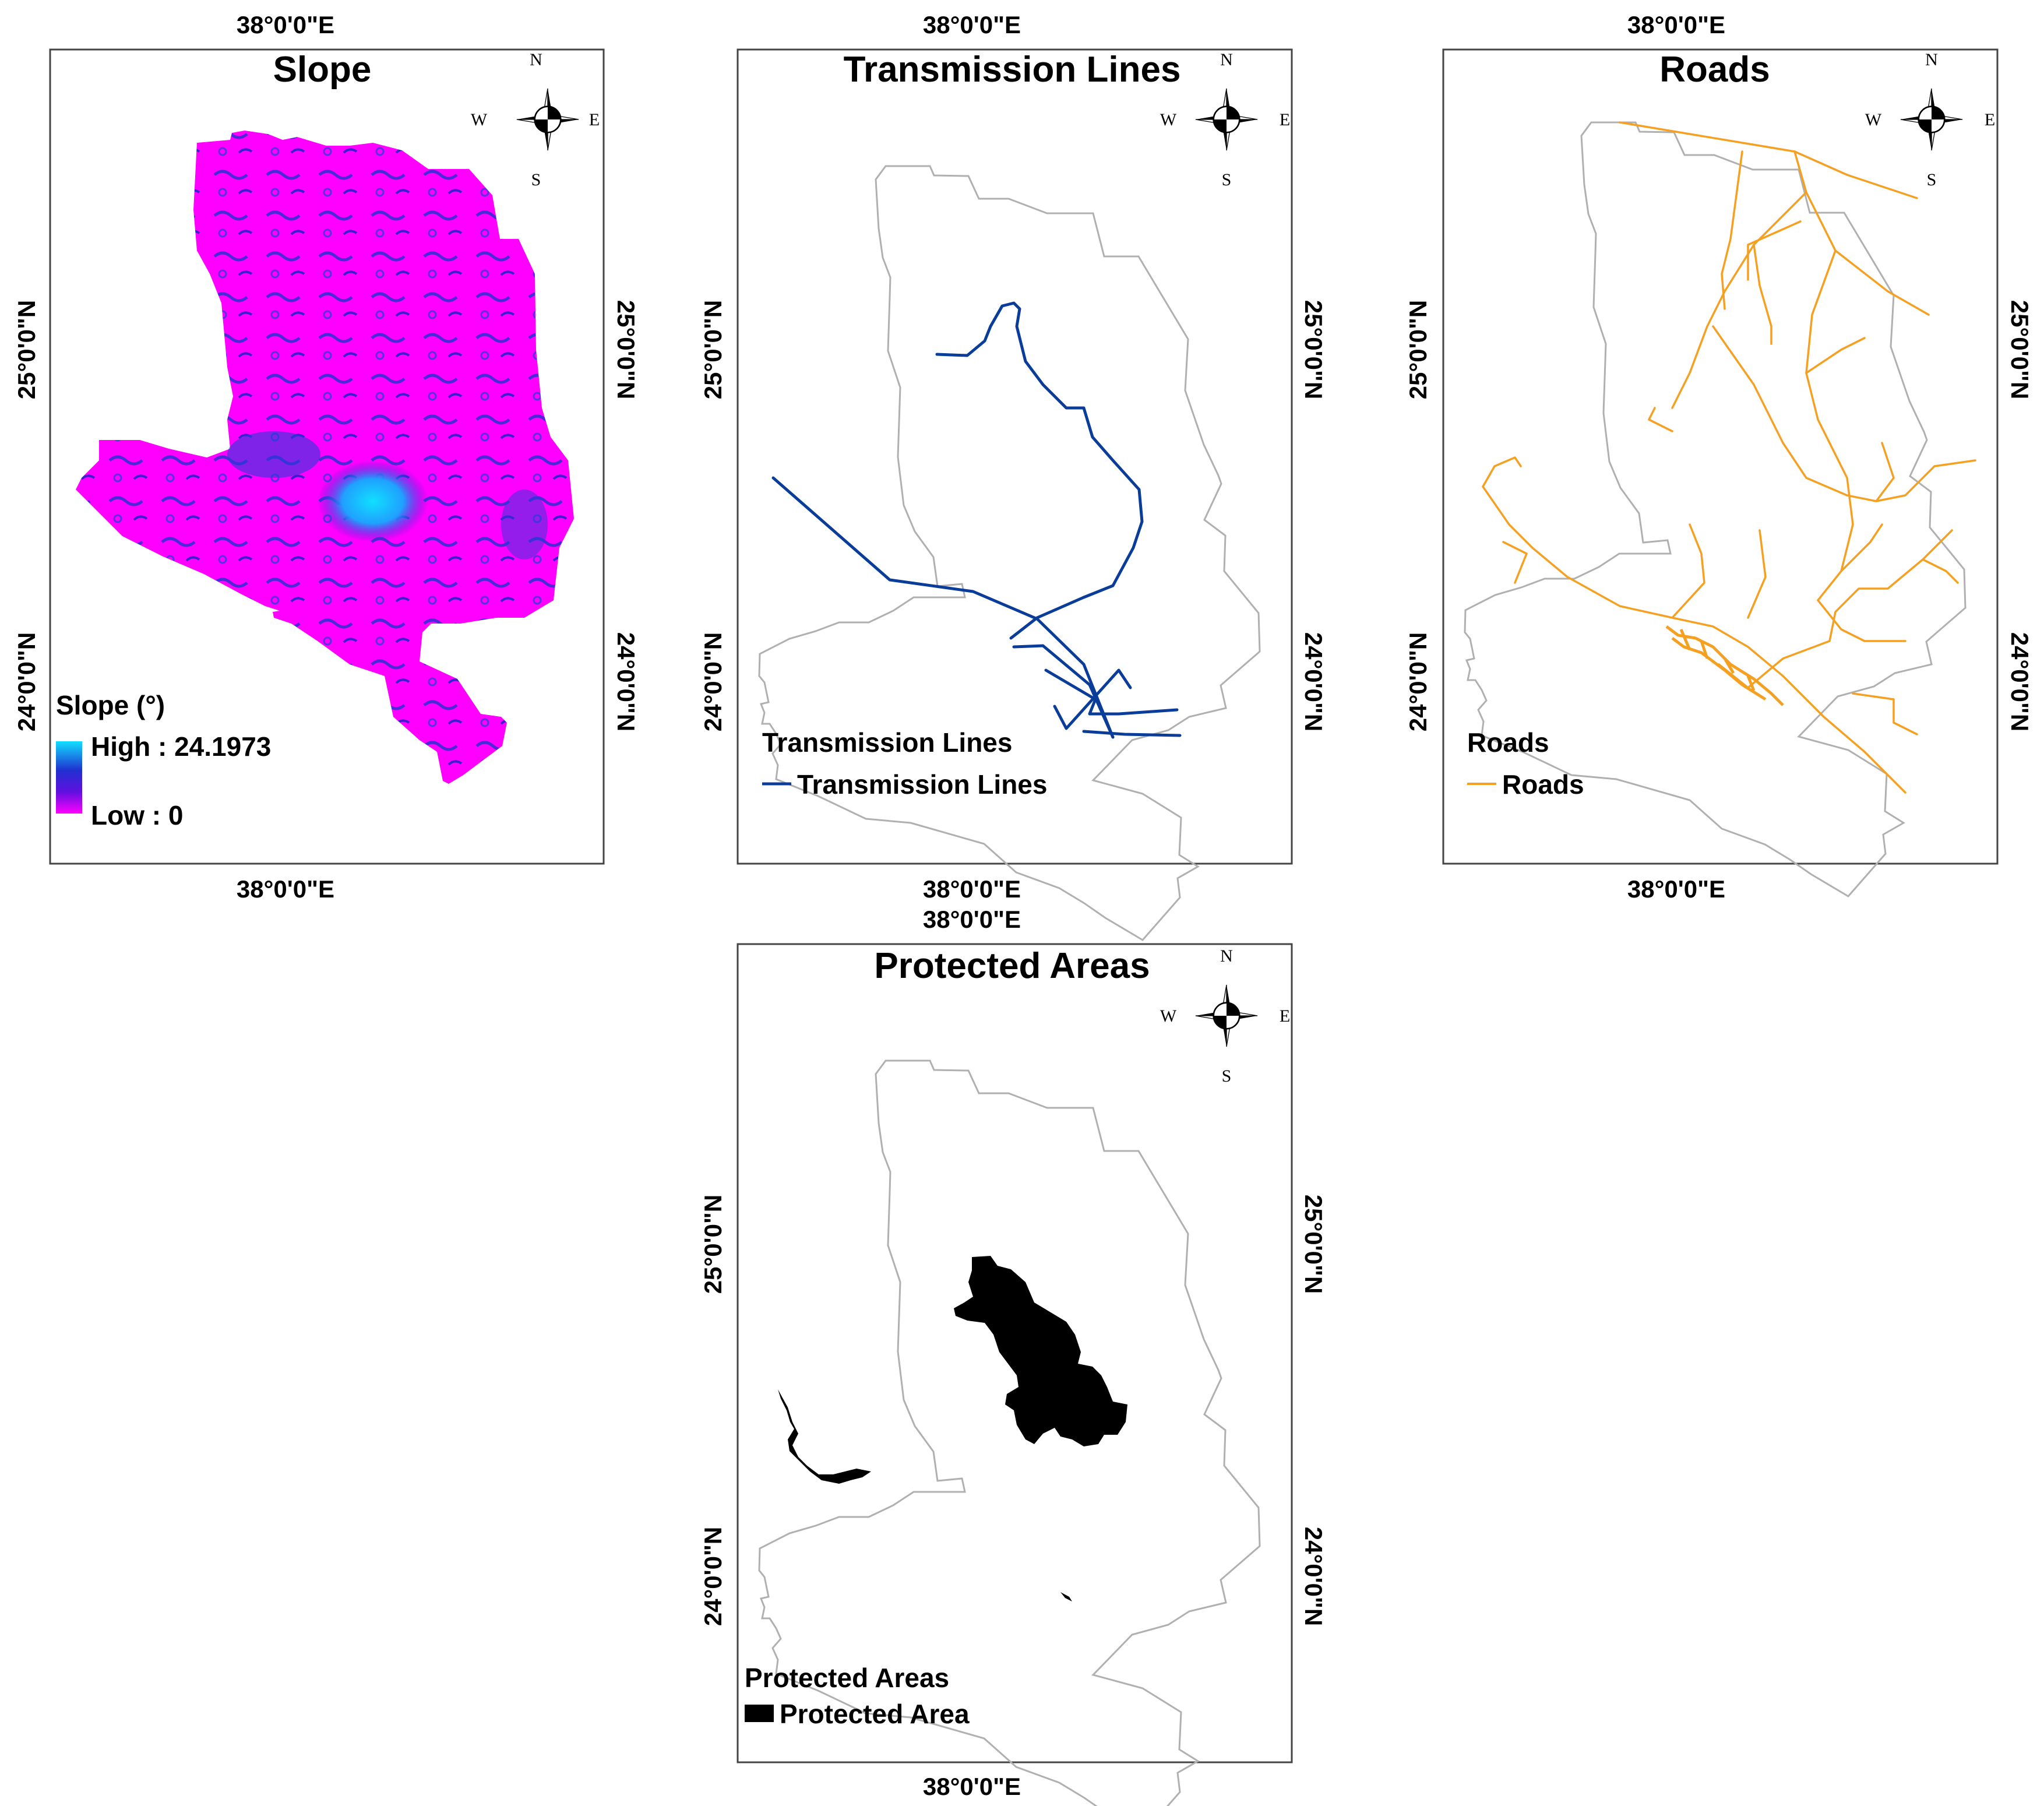 The width and height of the screenshot is (2044, 1806). Describe the element at coordinates (1714, 70) in the screenshot. I see `roads-title: Roads` at that location.